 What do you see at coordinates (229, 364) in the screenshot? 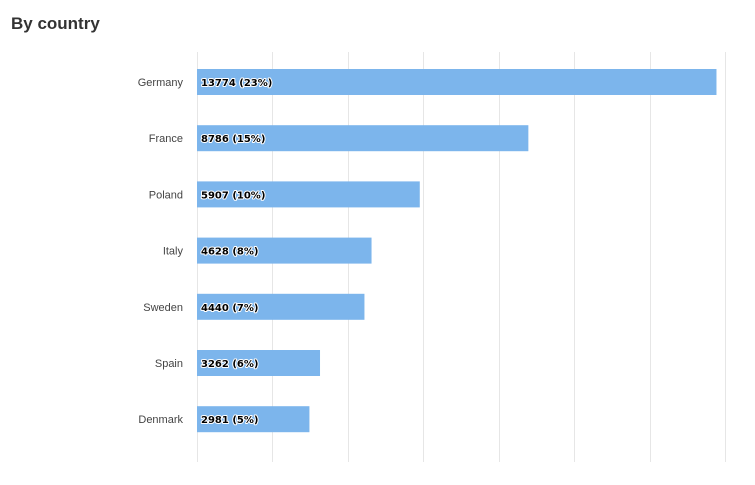
I see `data-label: 3262 (6%)` at bounding box center [229, 364].